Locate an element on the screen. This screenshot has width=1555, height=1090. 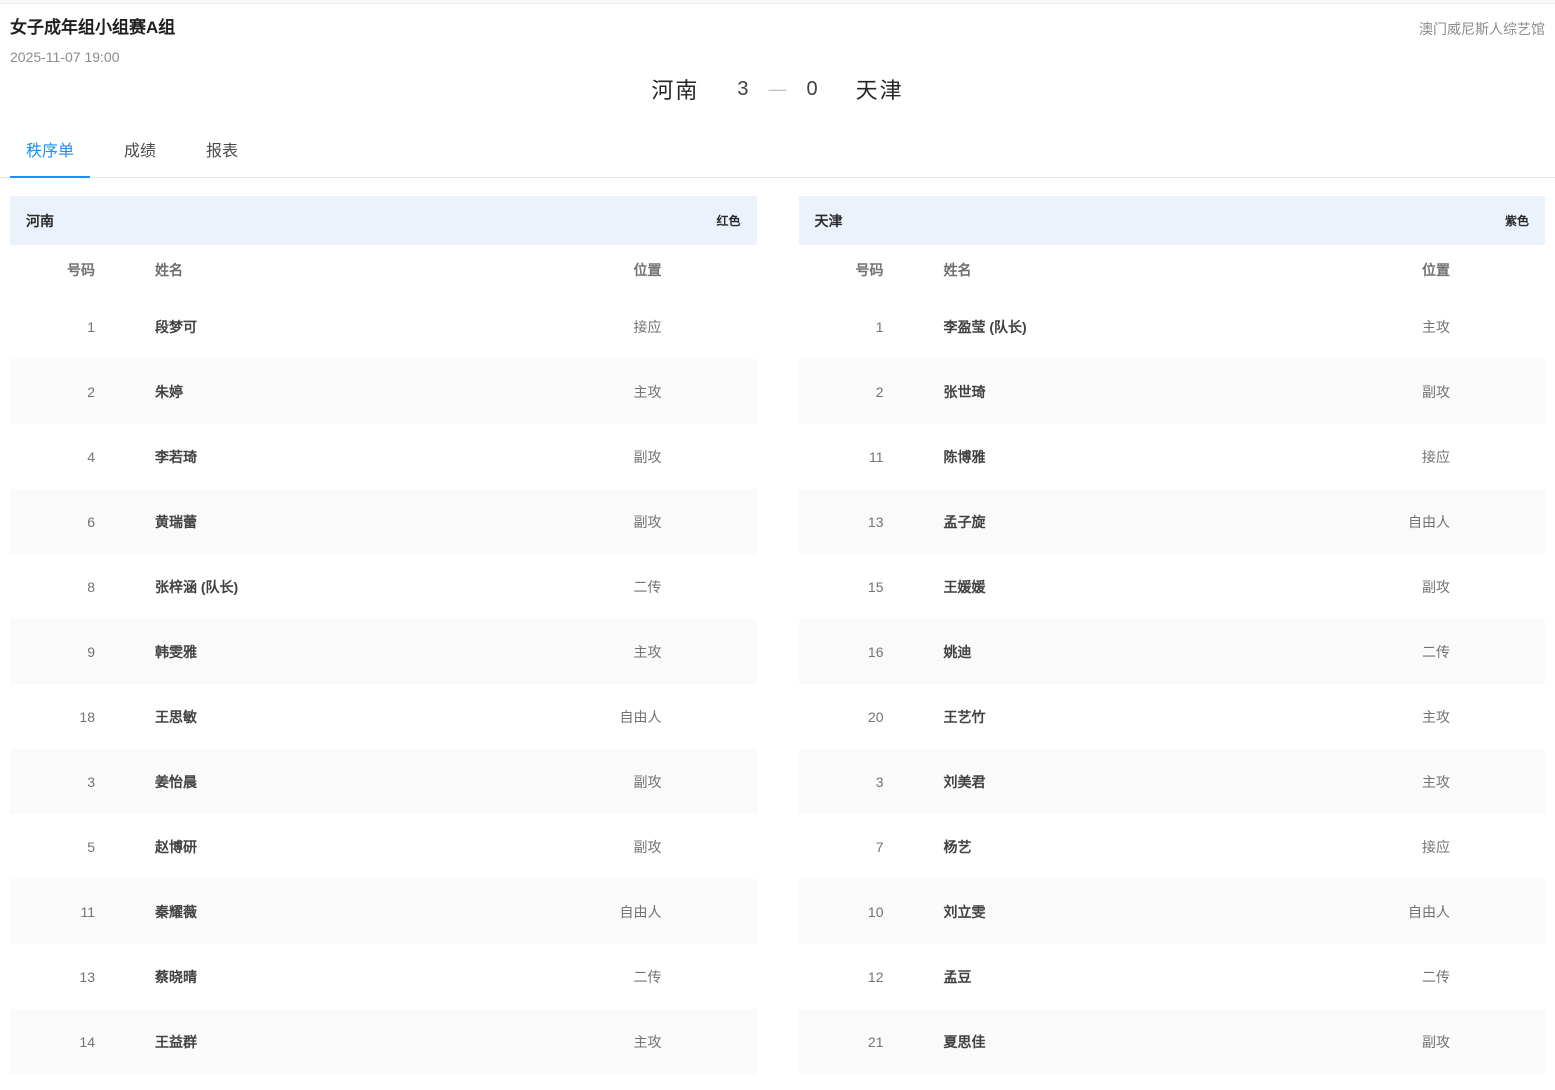
tab-bar: 秩序单 成绩 报表 is located at coordinates (777, 153).